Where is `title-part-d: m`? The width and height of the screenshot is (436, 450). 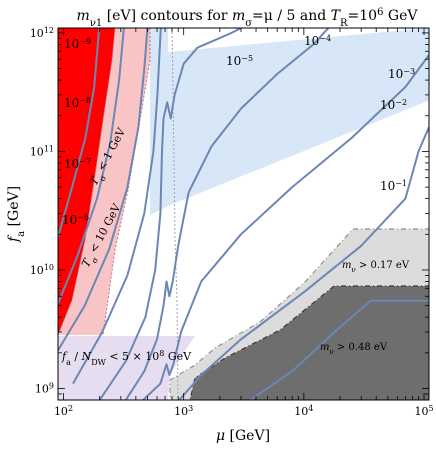
title-part-d: m is located at coordinates (238, 16).